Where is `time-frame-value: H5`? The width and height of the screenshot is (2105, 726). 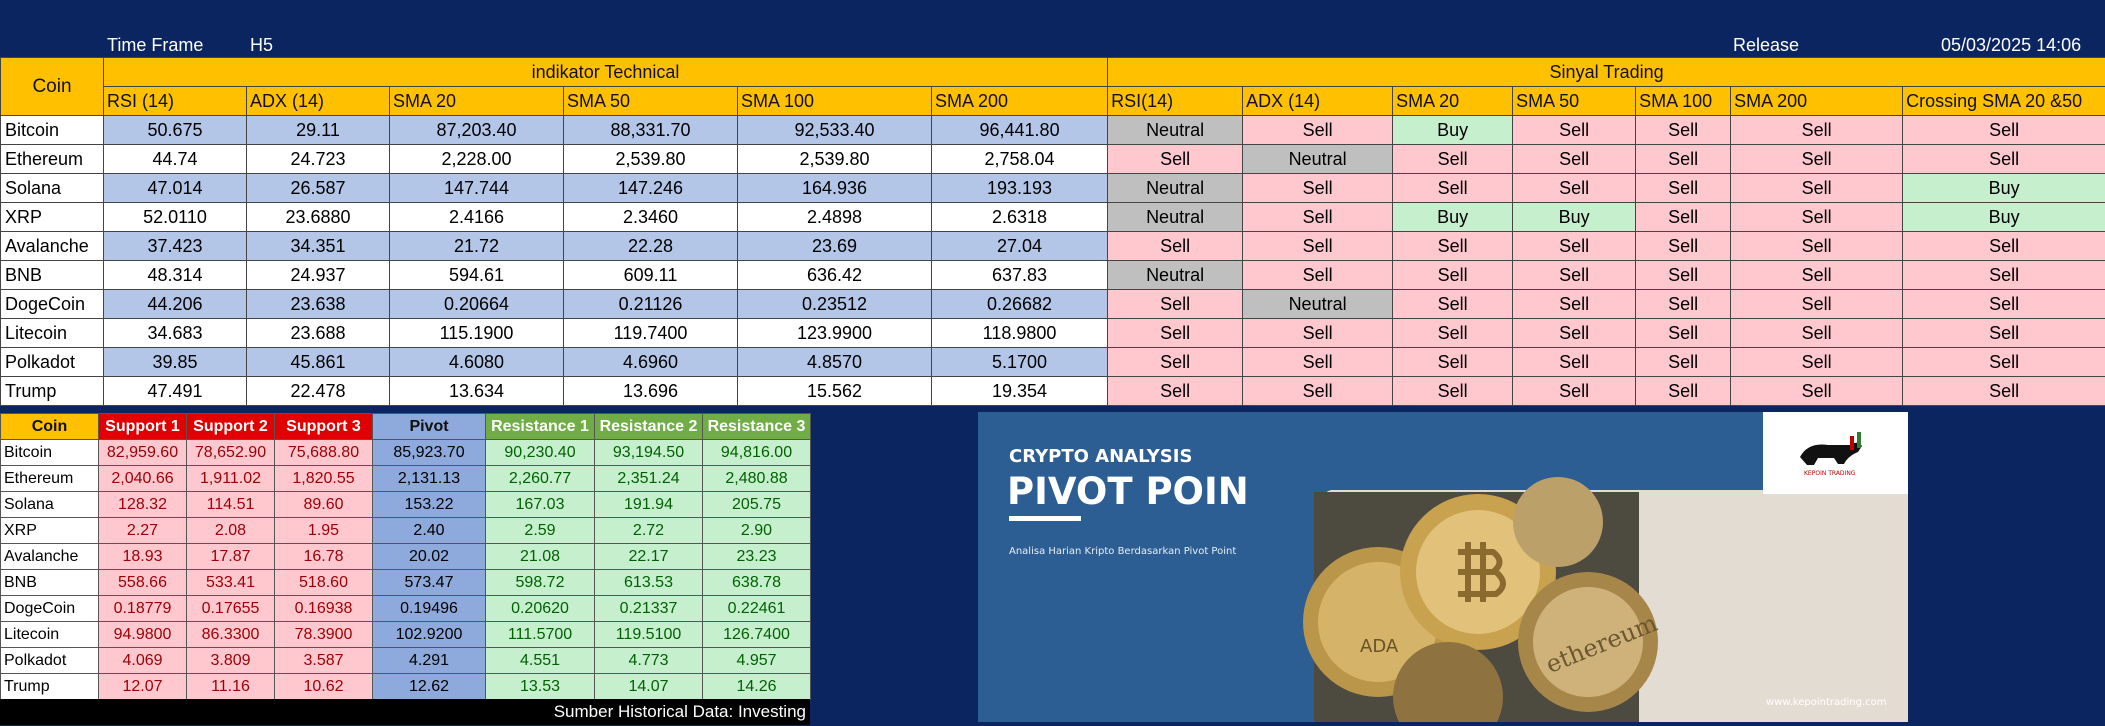 time-frame-value: H5 is located at coordinates (262, 45).